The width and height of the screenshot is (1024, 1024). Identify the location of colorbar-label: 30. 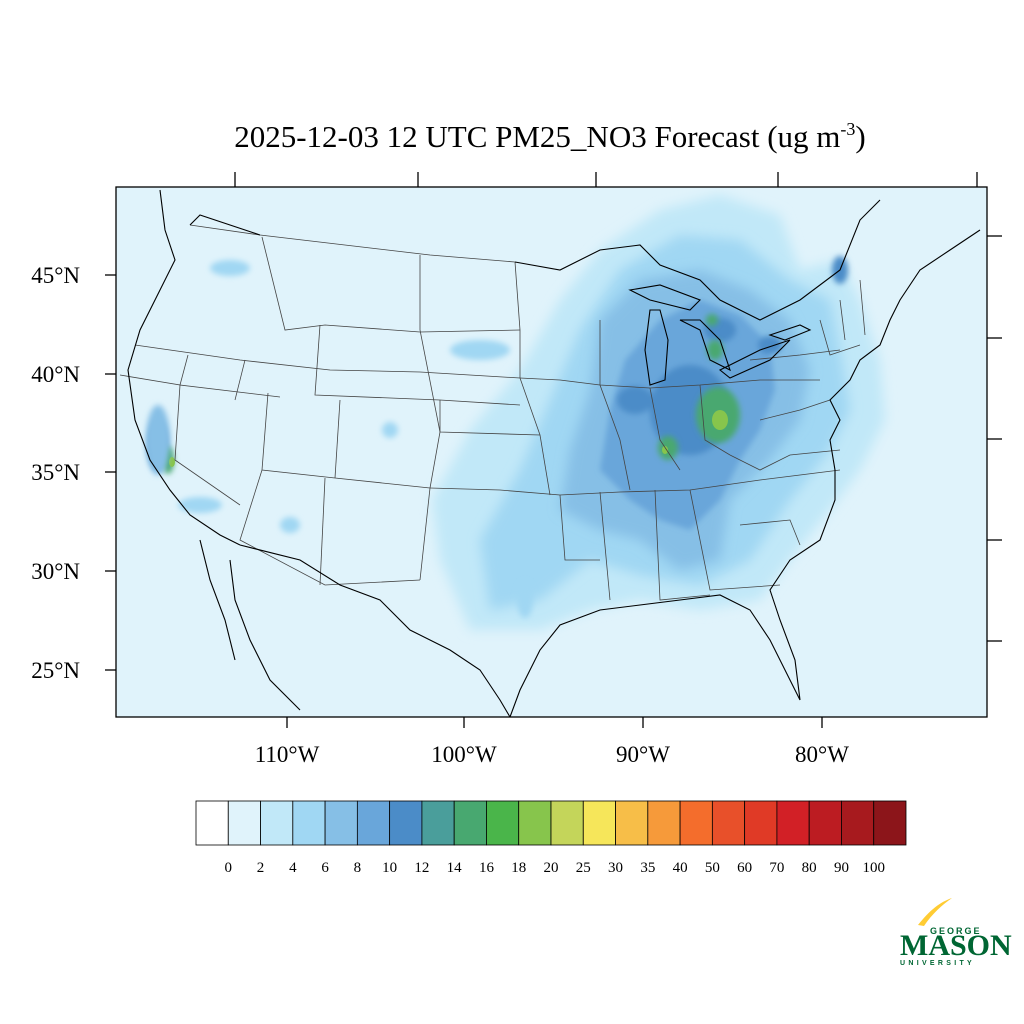
(615, 868).